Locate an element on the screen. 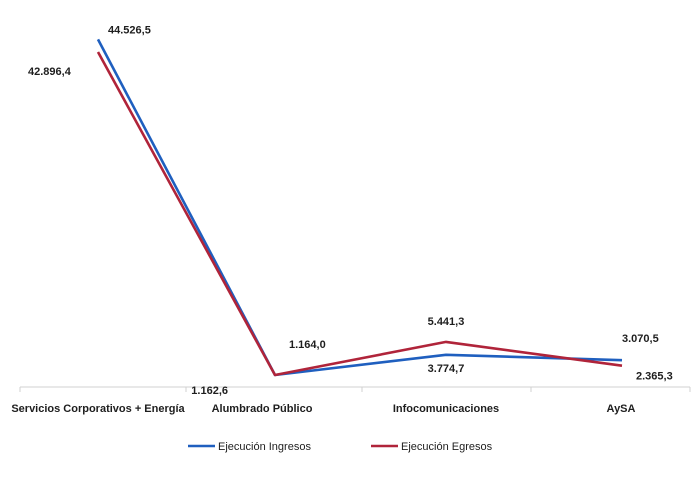 This screenshot has height=480, width=697. legend-label: Ejecución Egresos is located at coordinates (447, 447).